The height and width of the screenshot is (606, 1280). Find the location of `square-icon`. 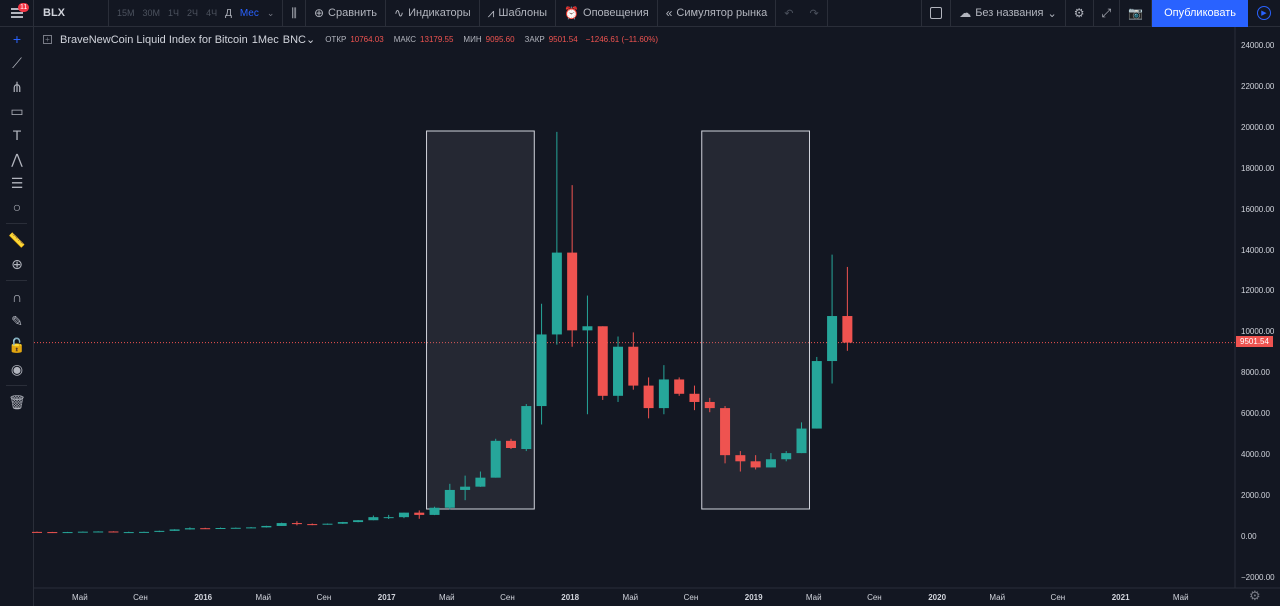

square-icon is located at coordinates (936, 13).